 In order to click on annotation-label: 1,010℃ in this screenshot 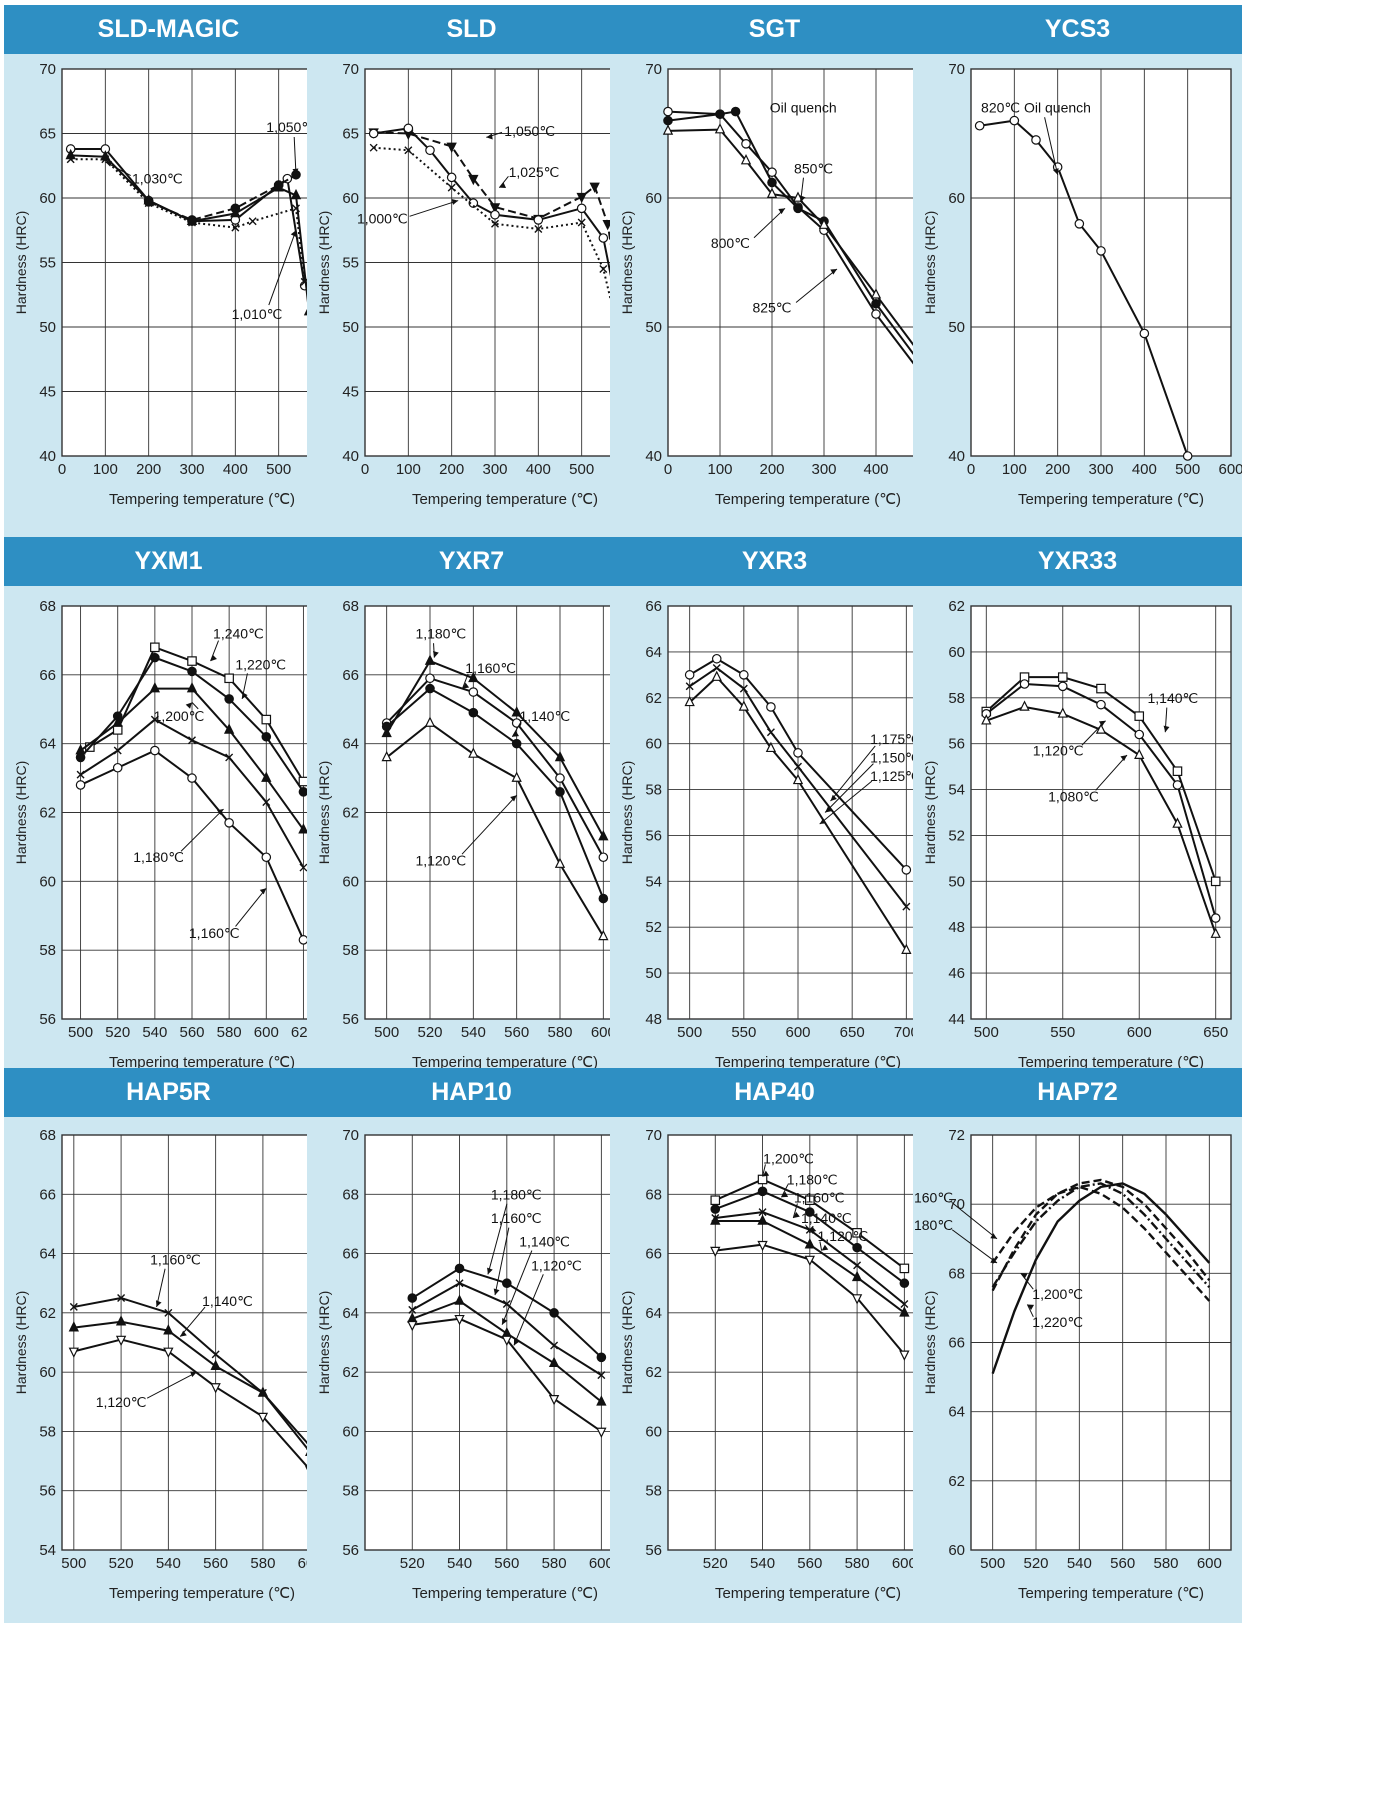, I will do `click(257, 314)`.